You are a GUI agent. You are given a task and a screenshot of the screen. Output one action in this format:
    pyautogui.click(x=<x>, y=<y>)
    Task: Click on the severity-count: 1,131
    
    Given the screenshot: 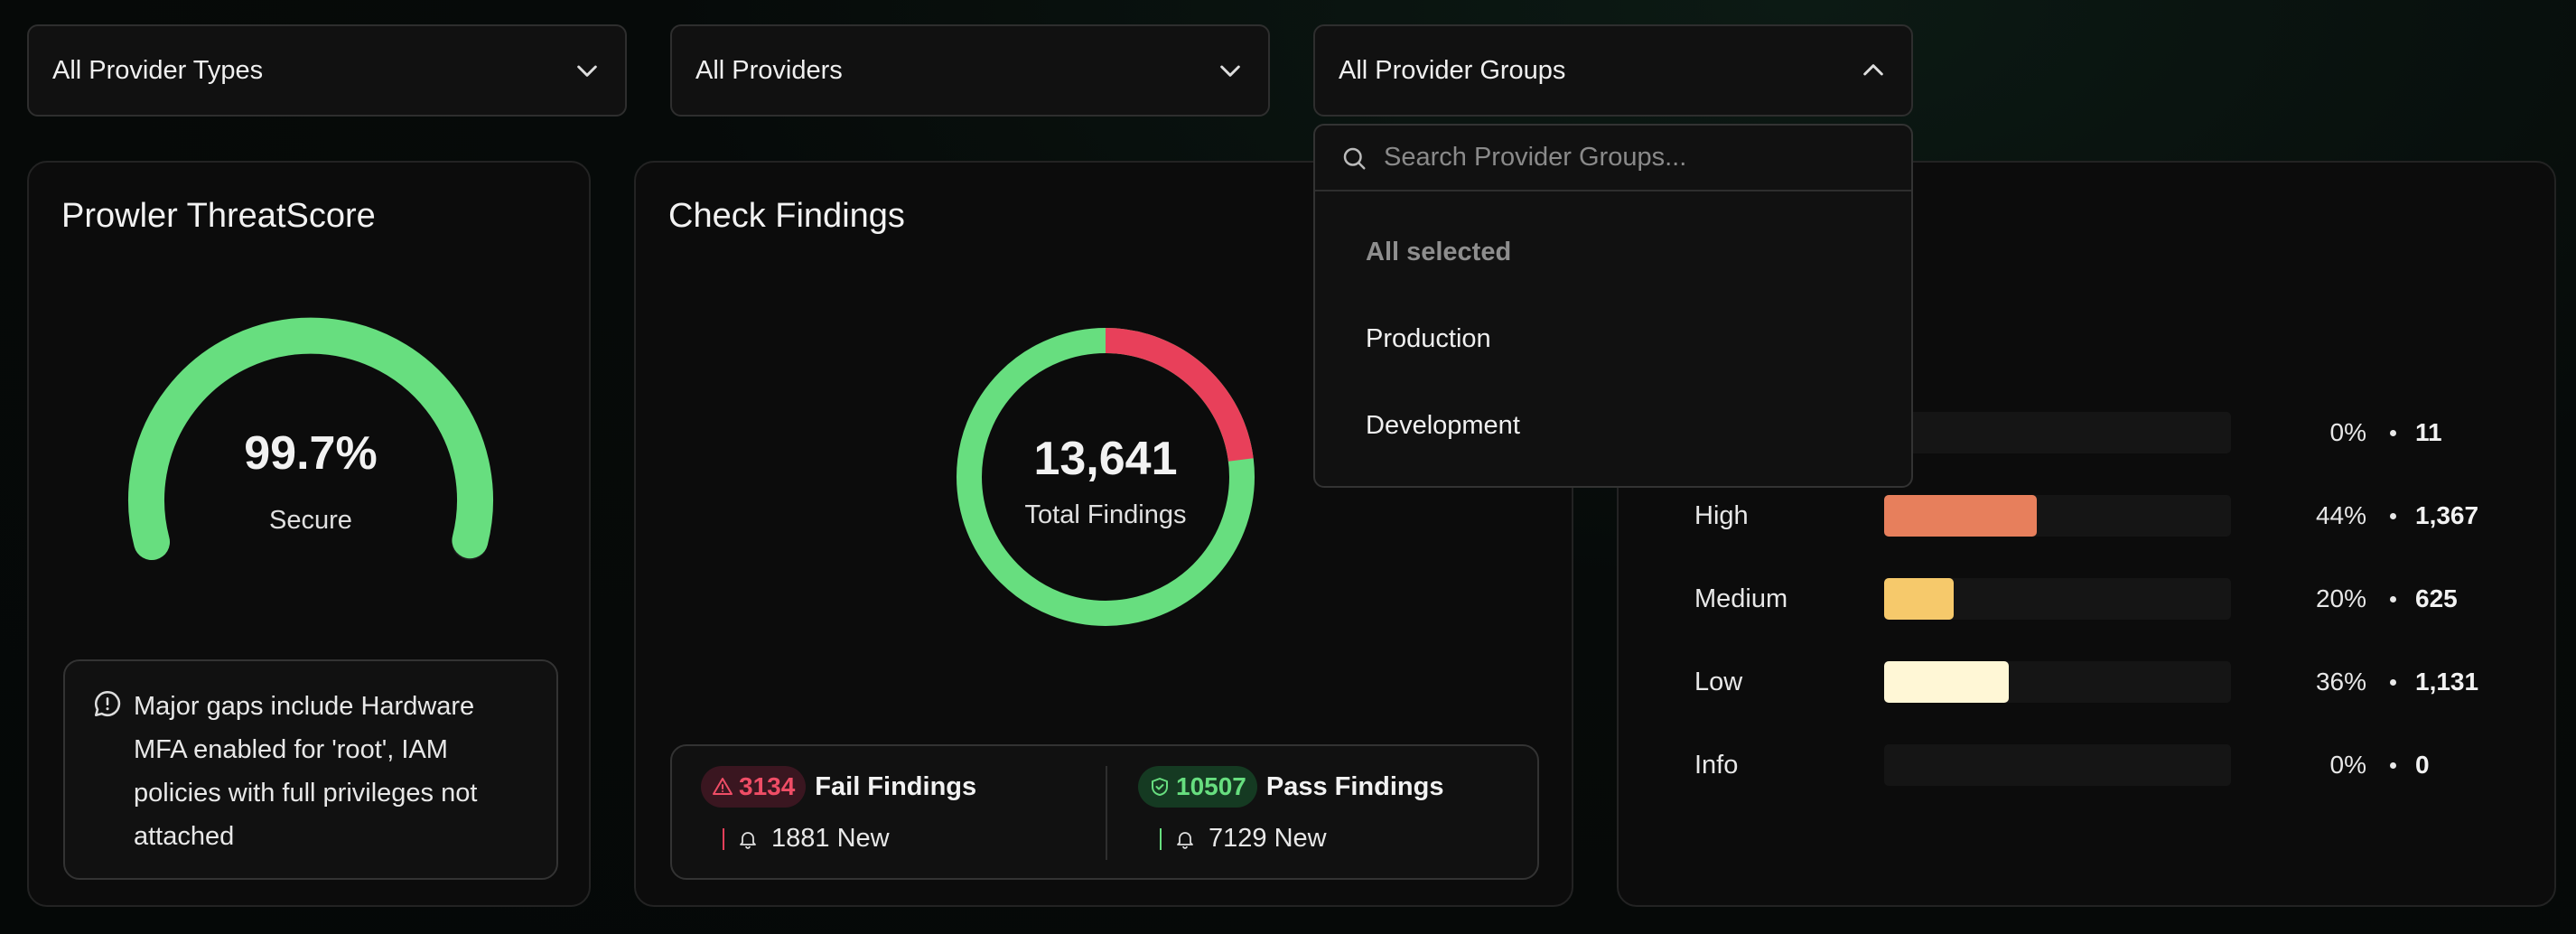 What is the action you would take?
    pyautogui.click(x=2447, y=682)
    